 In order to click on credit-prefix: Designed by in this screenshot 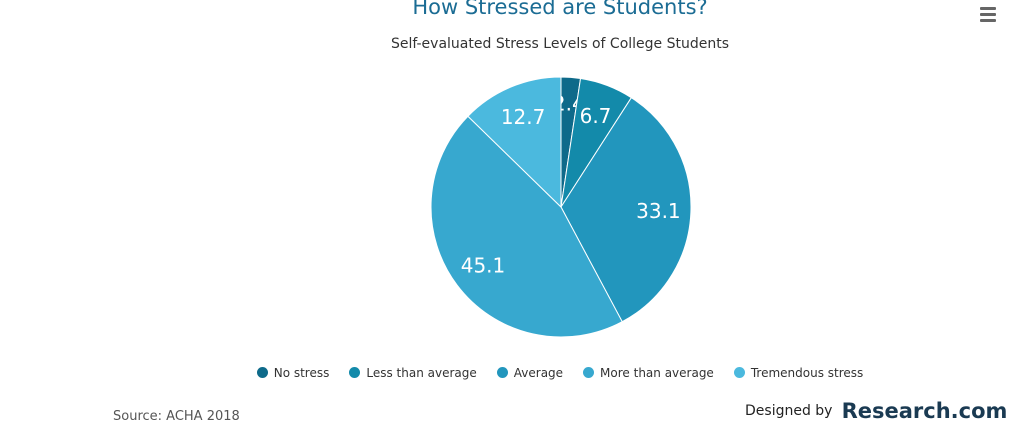, I will do `click(789, 411)`.